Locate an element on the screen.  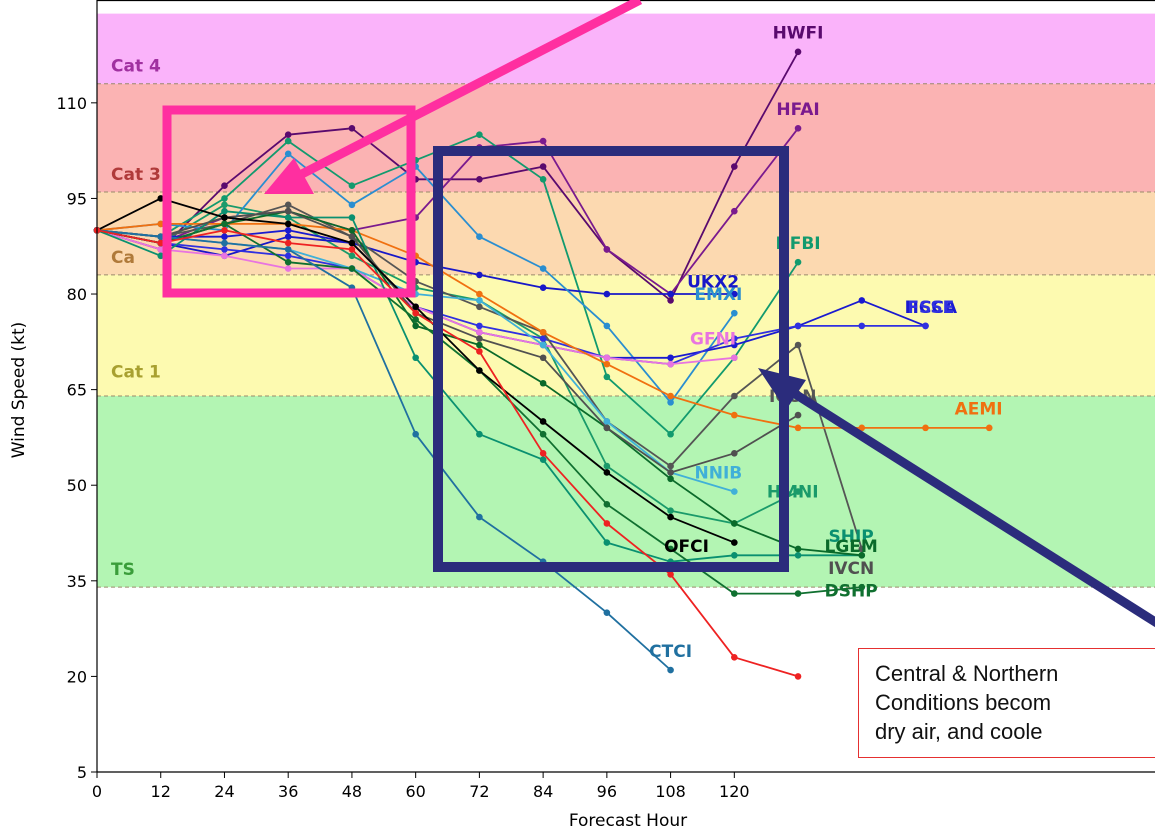
y-tick-label: 110 is located at coordinates (71, 103).